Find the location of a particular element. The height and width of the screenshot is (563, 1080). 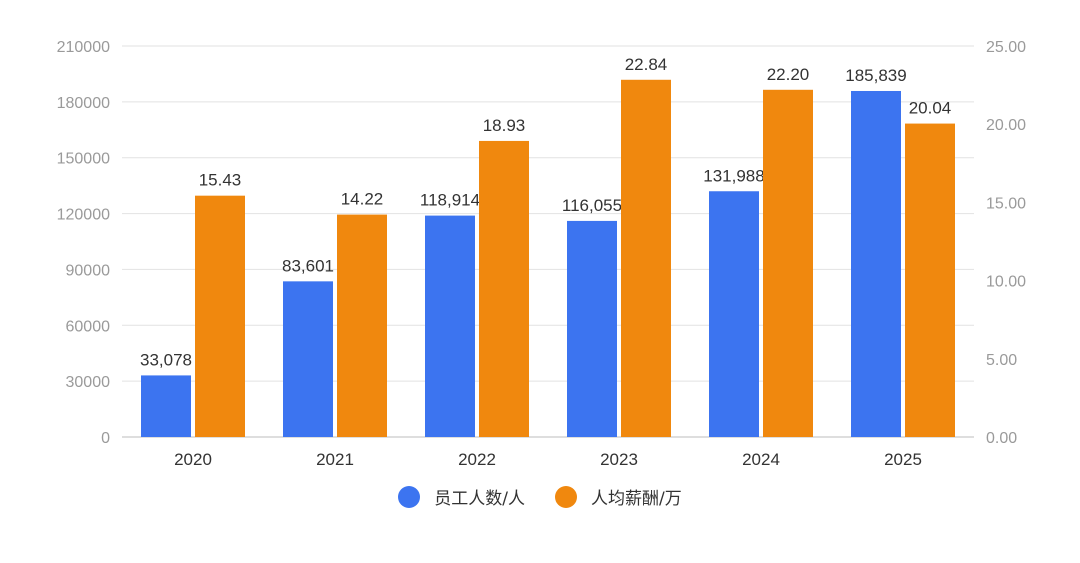

data-label-employees: 185,839 is located at coordinates (875, 75).